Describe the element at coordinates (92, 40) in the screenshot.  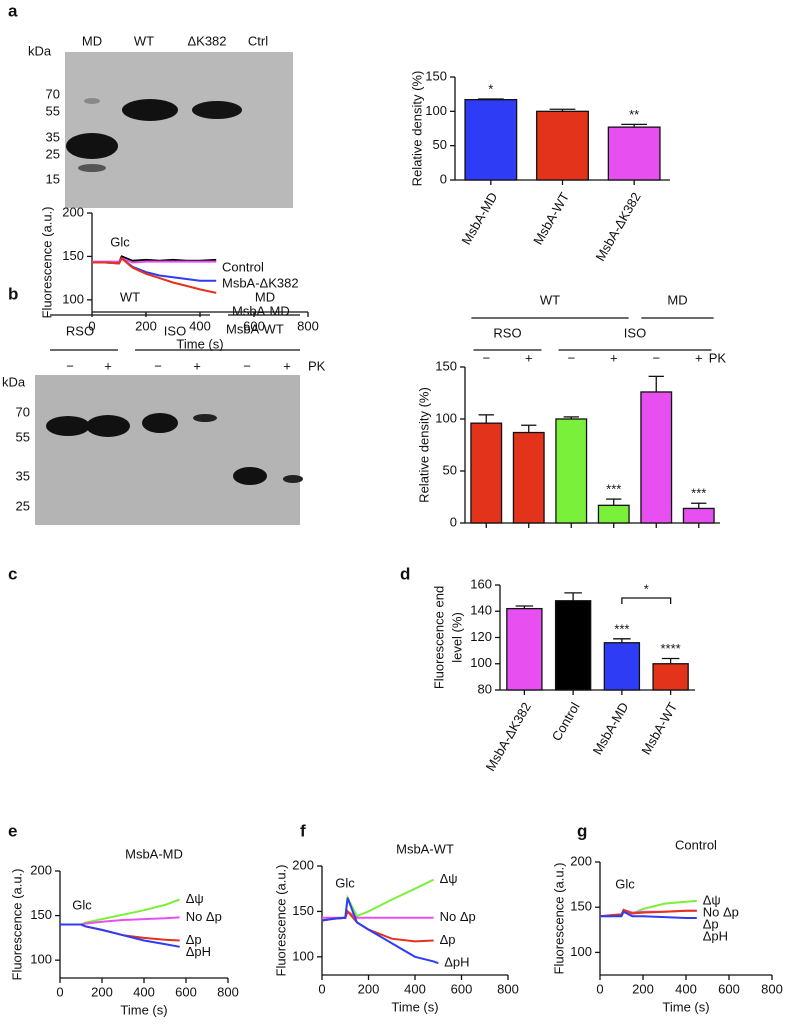
I see `lane-label: MD` at that location.